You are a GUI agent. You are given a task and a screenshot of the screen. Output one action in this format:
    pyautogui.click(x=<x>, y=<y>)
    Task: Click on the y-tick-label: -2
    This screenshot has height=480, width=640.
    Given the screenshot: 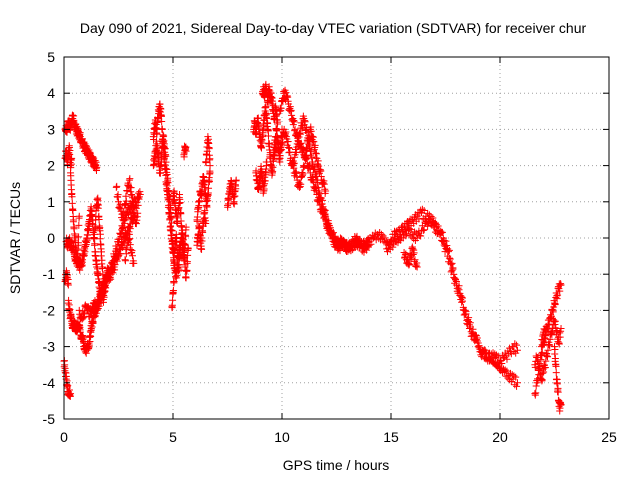 What is the action you would take?
    pyautogui.click(x=49, y=310)
    